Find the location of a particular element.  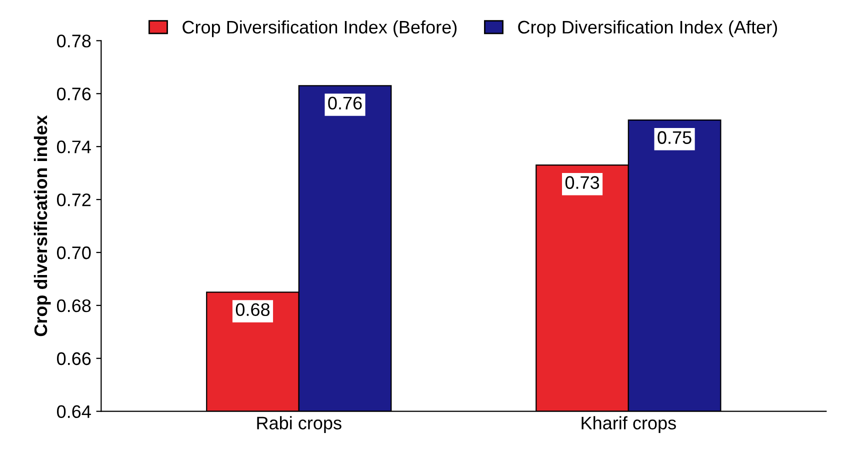

legend-label: Crop Diversification Index (After) is located at coordinates (647, 29).